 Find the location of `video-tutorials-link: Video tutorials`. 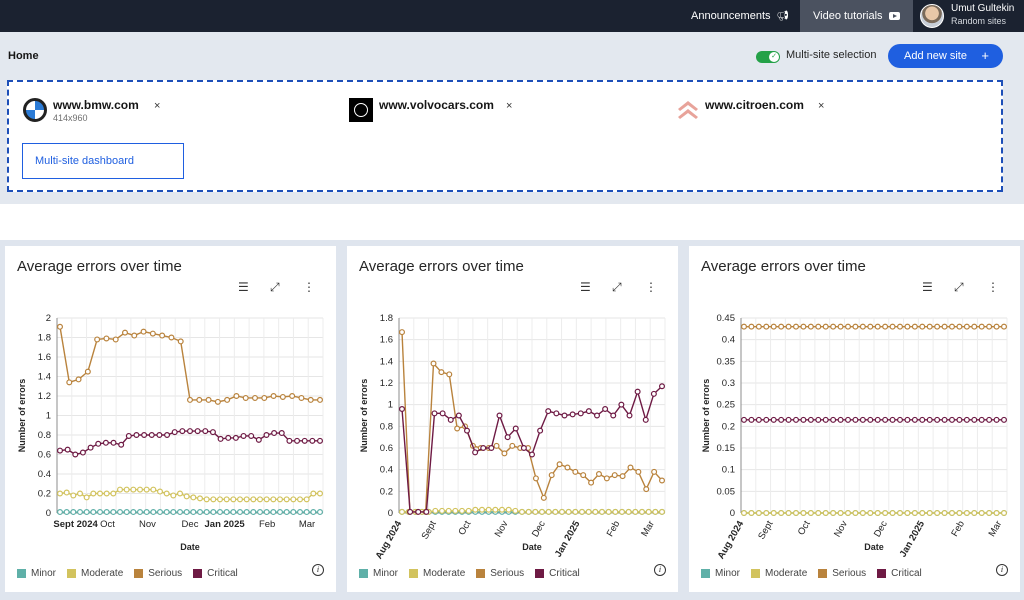

video-tutorials-link: Video tutorials is located at coordinates (856, 16).